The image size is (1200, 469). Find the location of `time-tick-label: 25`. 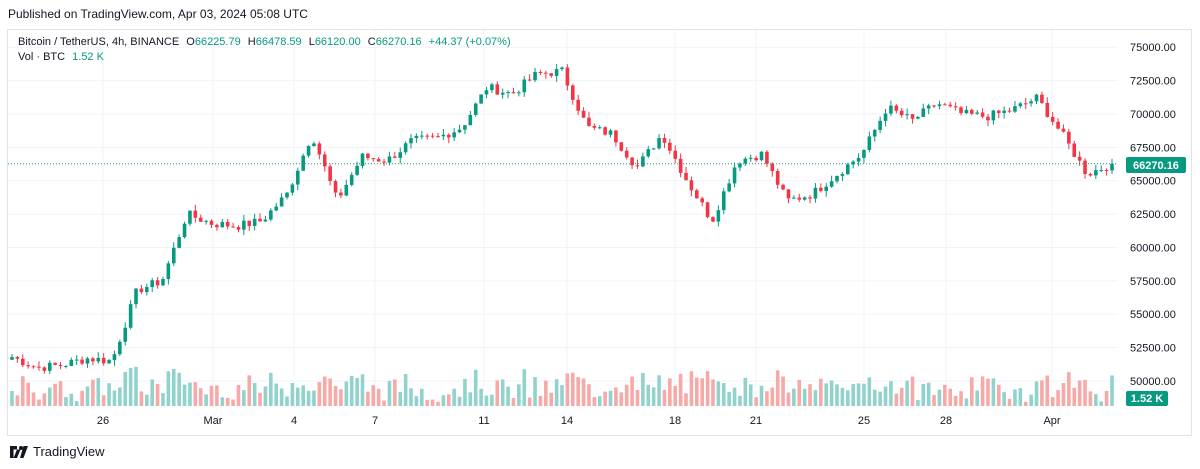

time-tick-label: 25 is located at coordinates (864, 421).